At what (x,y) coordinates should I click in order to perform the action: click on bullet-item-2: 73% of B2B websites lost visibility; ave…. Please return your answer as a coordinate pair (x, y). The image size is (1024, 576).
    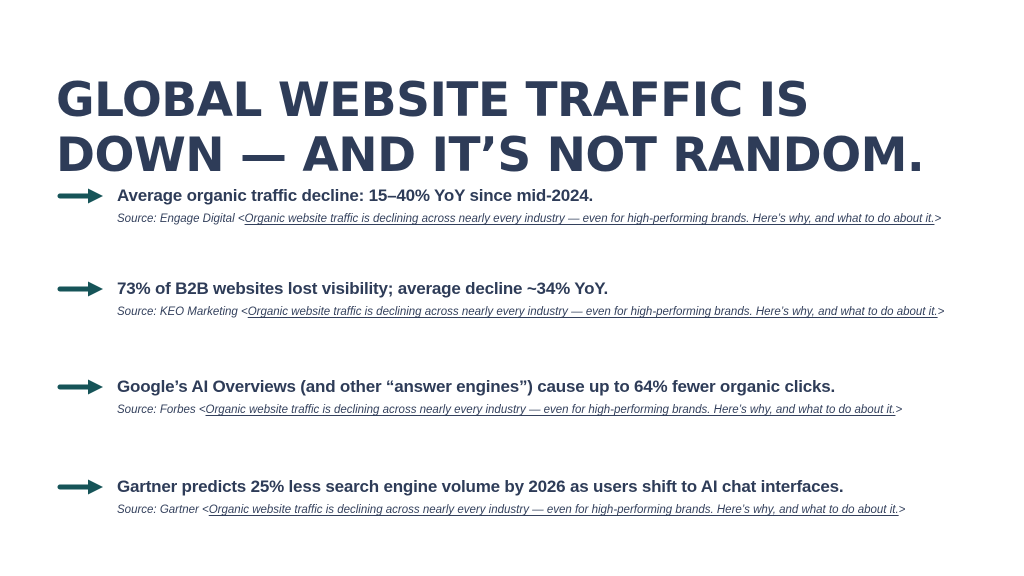
    Looking at the image, I should click on (500, 297).